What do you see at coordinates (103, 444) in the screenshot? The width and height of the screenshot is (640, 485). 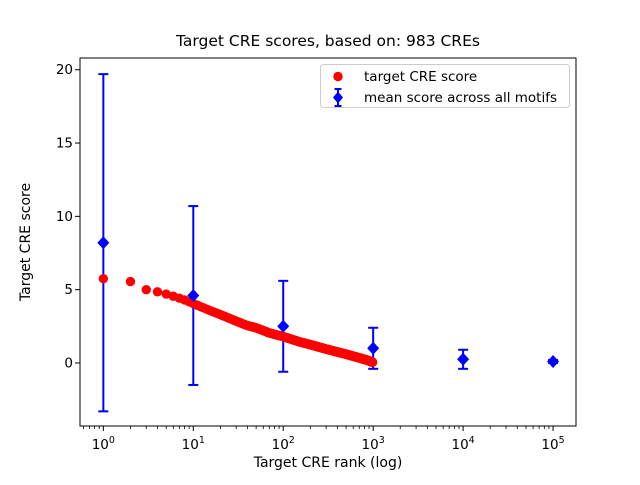 I see `svg-text: 10⁰` at bounding box center [103, 444].